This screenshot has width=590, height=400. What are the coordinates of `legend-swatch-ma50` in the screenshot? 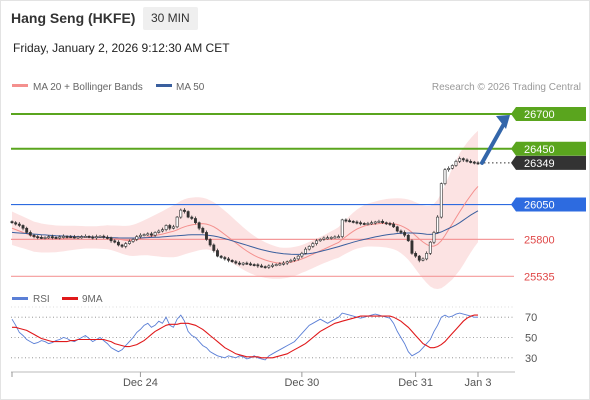 It's located at (164, 85).